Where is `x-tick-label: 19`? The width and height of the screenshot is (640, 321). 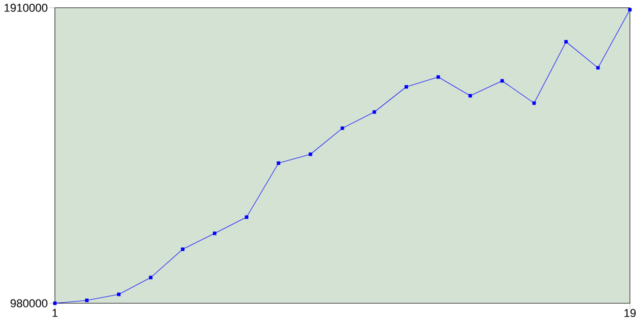
x-tick-label: 19 is located at coordinates (630, 313).